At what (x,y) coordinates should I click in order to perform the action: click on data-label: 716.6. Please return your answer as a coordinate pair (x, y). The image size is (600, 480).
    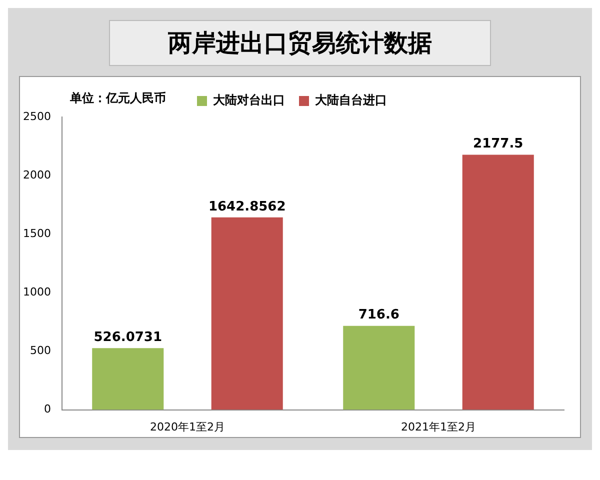
    Looking at the image, I should click on (379, 315).